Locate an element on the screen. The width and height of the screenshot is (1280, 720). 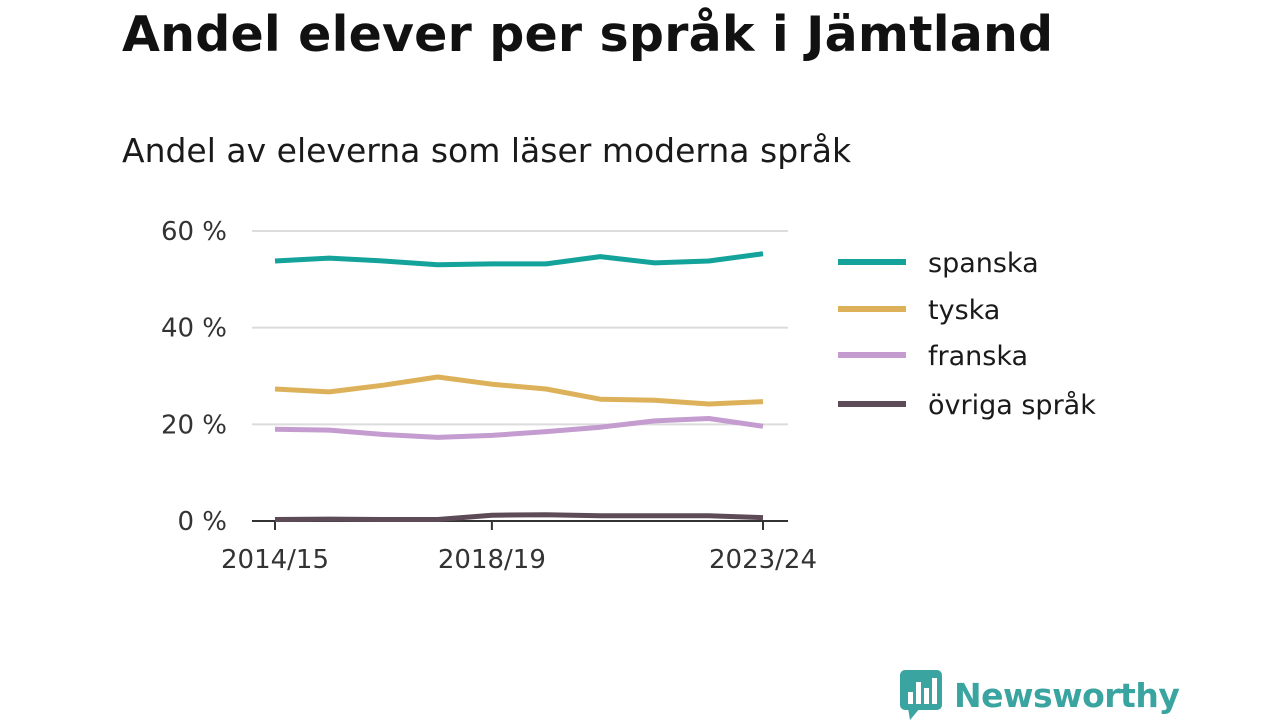
x-tick-label: 2018/19 is located at coordinates (492, 560).